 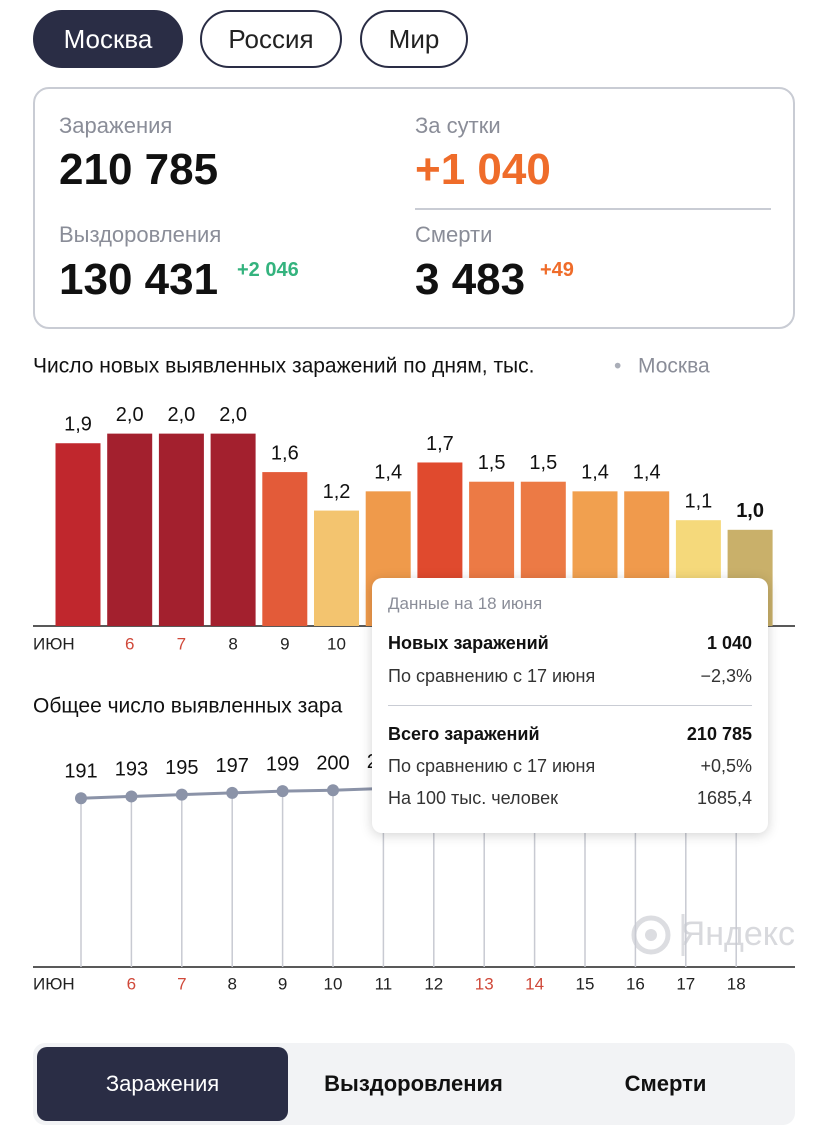 What do you see at coordinates (685, 983) in the screenshot?
I see `x-tick-label: 17` at bounding box center [685, 983].